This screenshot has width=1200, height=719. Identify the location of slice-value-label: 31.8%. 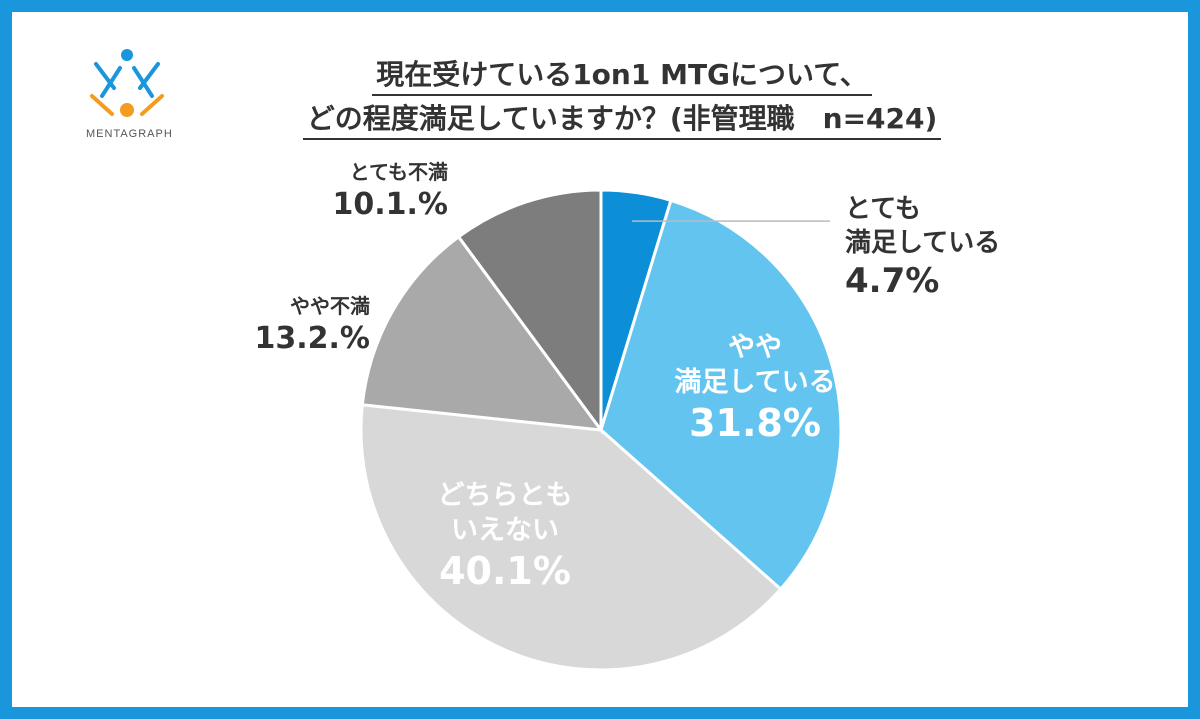
(755, 423).